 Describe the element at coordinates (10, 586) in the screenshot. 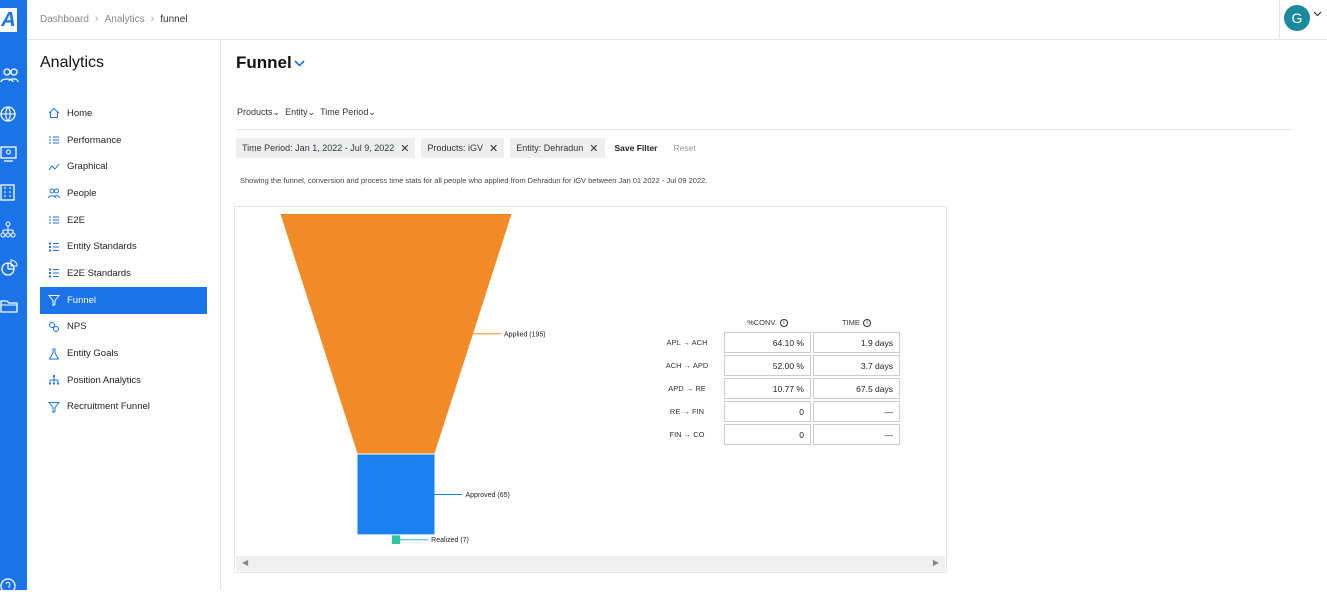

I see `question-icon` at that location.